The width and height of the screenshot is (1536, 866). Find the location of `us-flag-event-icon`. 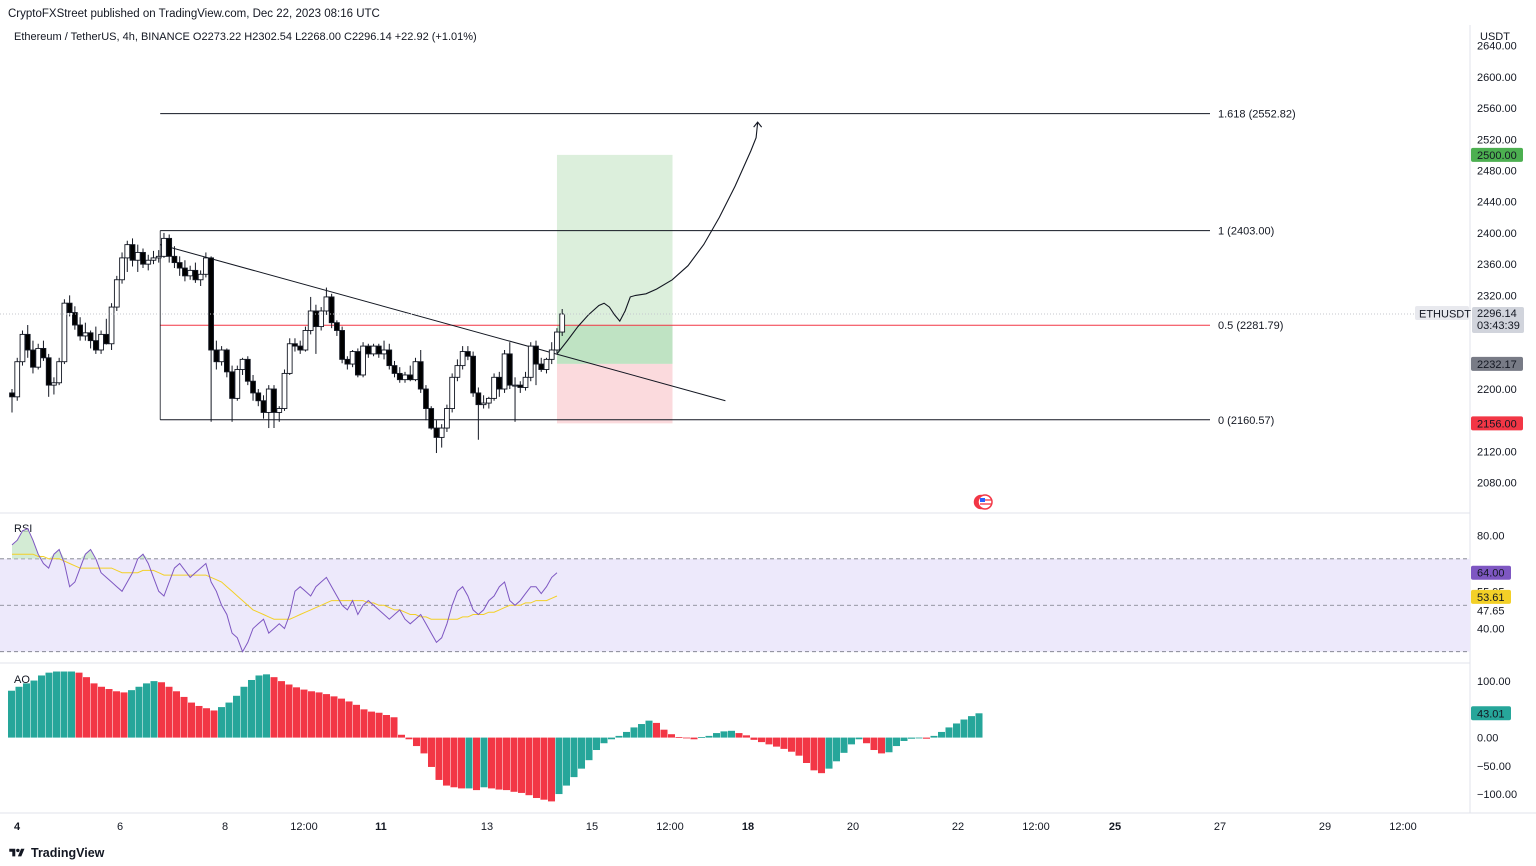

us-flag-event-icon is located at coordinates (982, 502).